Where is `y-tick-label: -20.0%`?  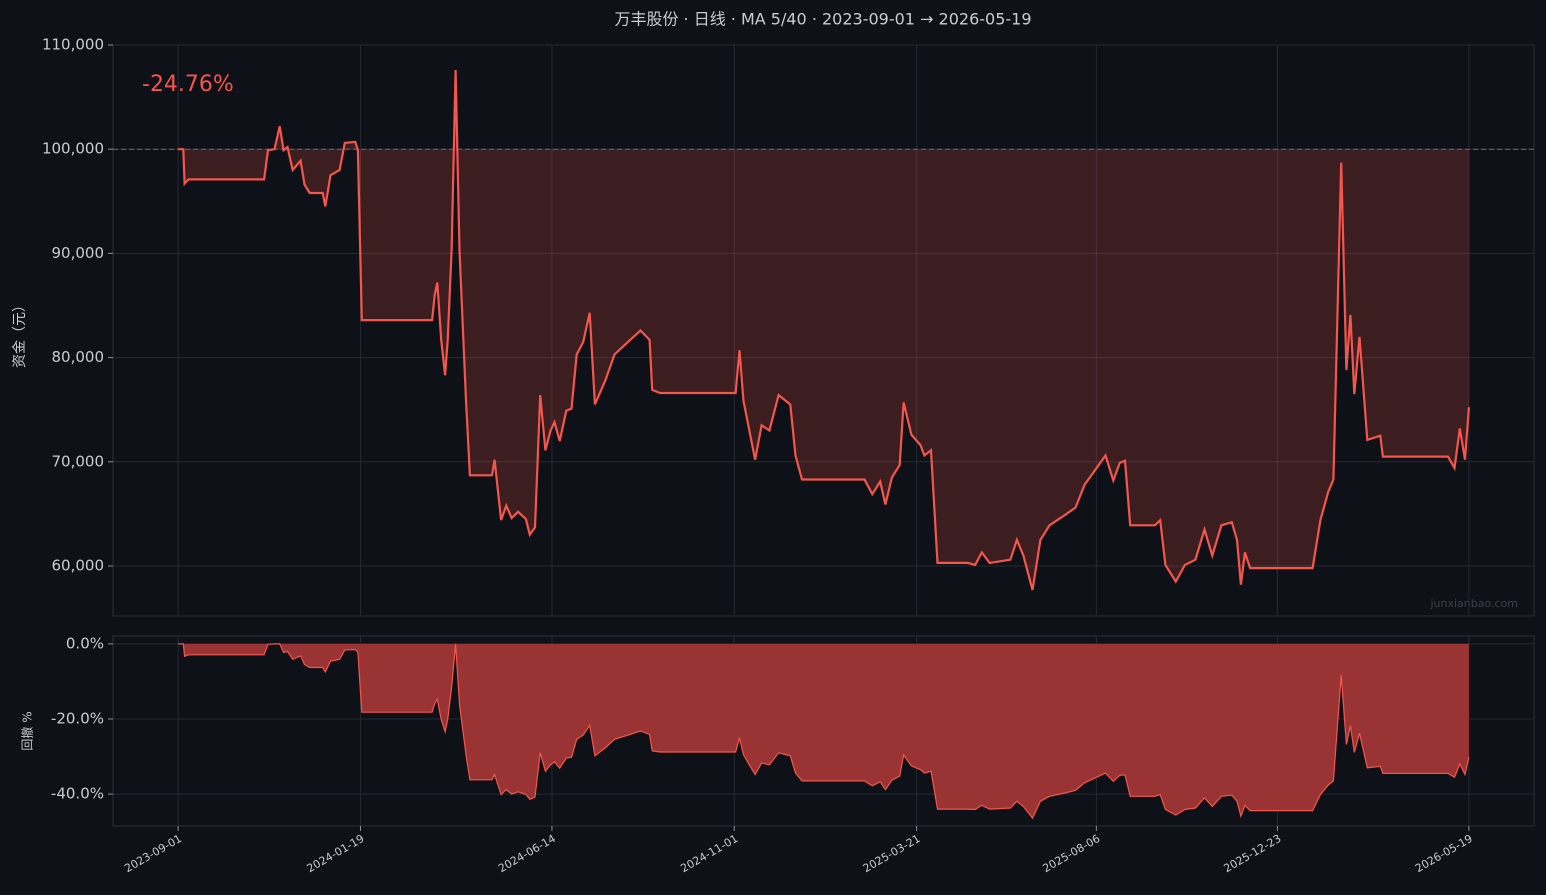
y-tick-label: -20.0% is located at coordinates (77, 718).